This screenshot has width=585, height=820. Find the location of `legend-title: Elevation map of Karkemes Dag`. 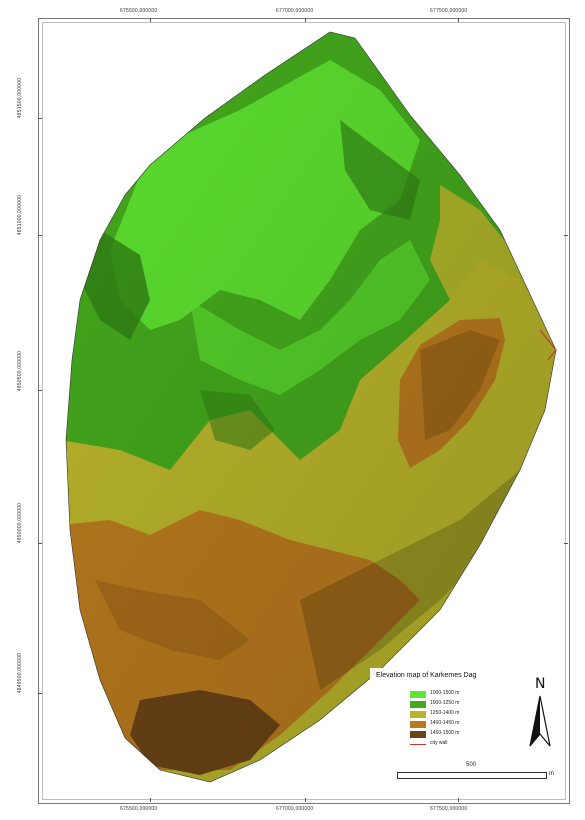

legend-title: Elevation map of Karkemes Dag is located at coordinates (426, 675).